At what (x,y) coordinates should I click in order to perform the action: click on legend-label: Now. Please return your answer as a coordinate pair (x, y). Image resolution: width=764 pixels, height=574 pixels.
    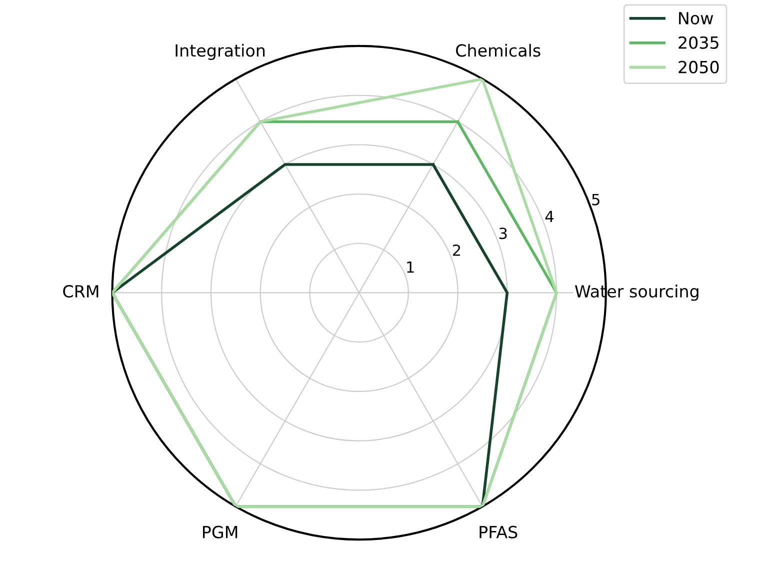
    Looking at the image, I should click on (696, 18).